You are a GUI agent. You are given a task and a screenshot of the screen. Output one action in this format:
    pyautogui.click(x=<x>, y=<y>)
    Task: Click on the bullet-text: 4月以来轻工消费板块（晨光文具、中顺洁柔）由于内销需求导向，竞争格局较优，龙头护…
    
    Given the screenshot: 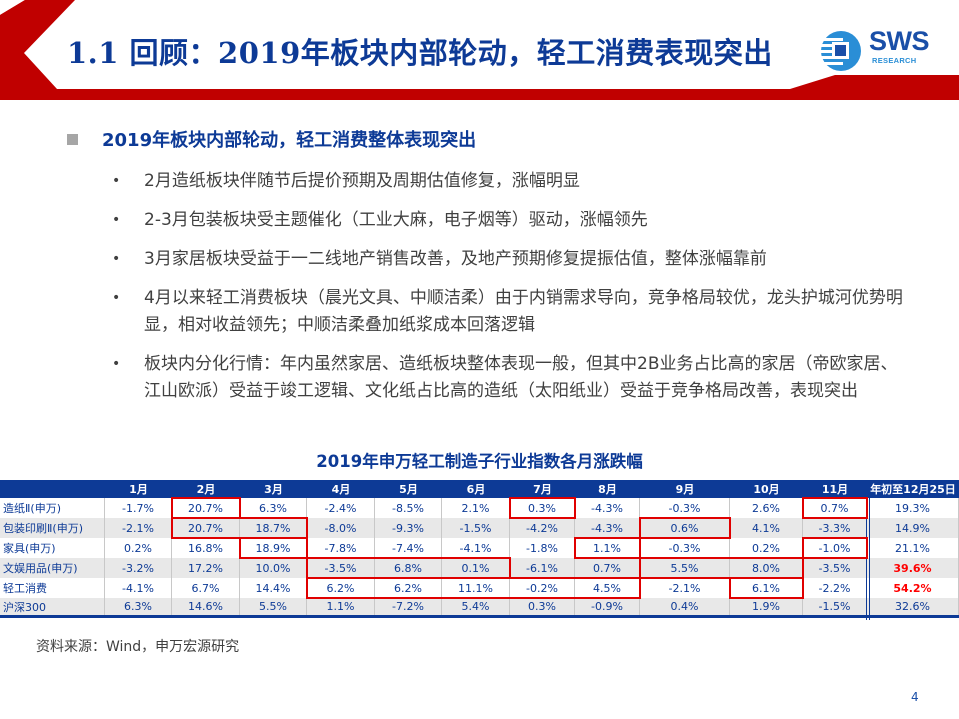 What is the action you would take?
    pyautogui.click(x=523, y=311)
    